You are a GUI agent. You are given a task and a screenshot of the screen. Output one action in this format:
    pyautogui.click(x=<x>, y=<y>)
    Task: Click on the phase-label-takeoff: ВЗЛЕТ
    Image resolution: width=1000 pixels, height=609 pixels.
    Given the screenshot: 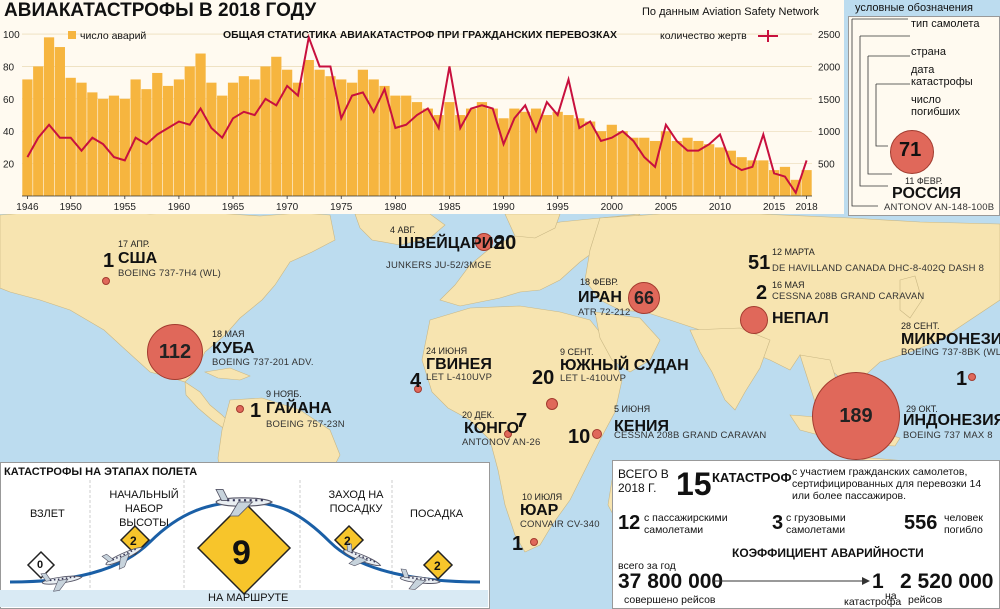 What is the action you would take?
    pyautogui.click(x=47, y=514)
    